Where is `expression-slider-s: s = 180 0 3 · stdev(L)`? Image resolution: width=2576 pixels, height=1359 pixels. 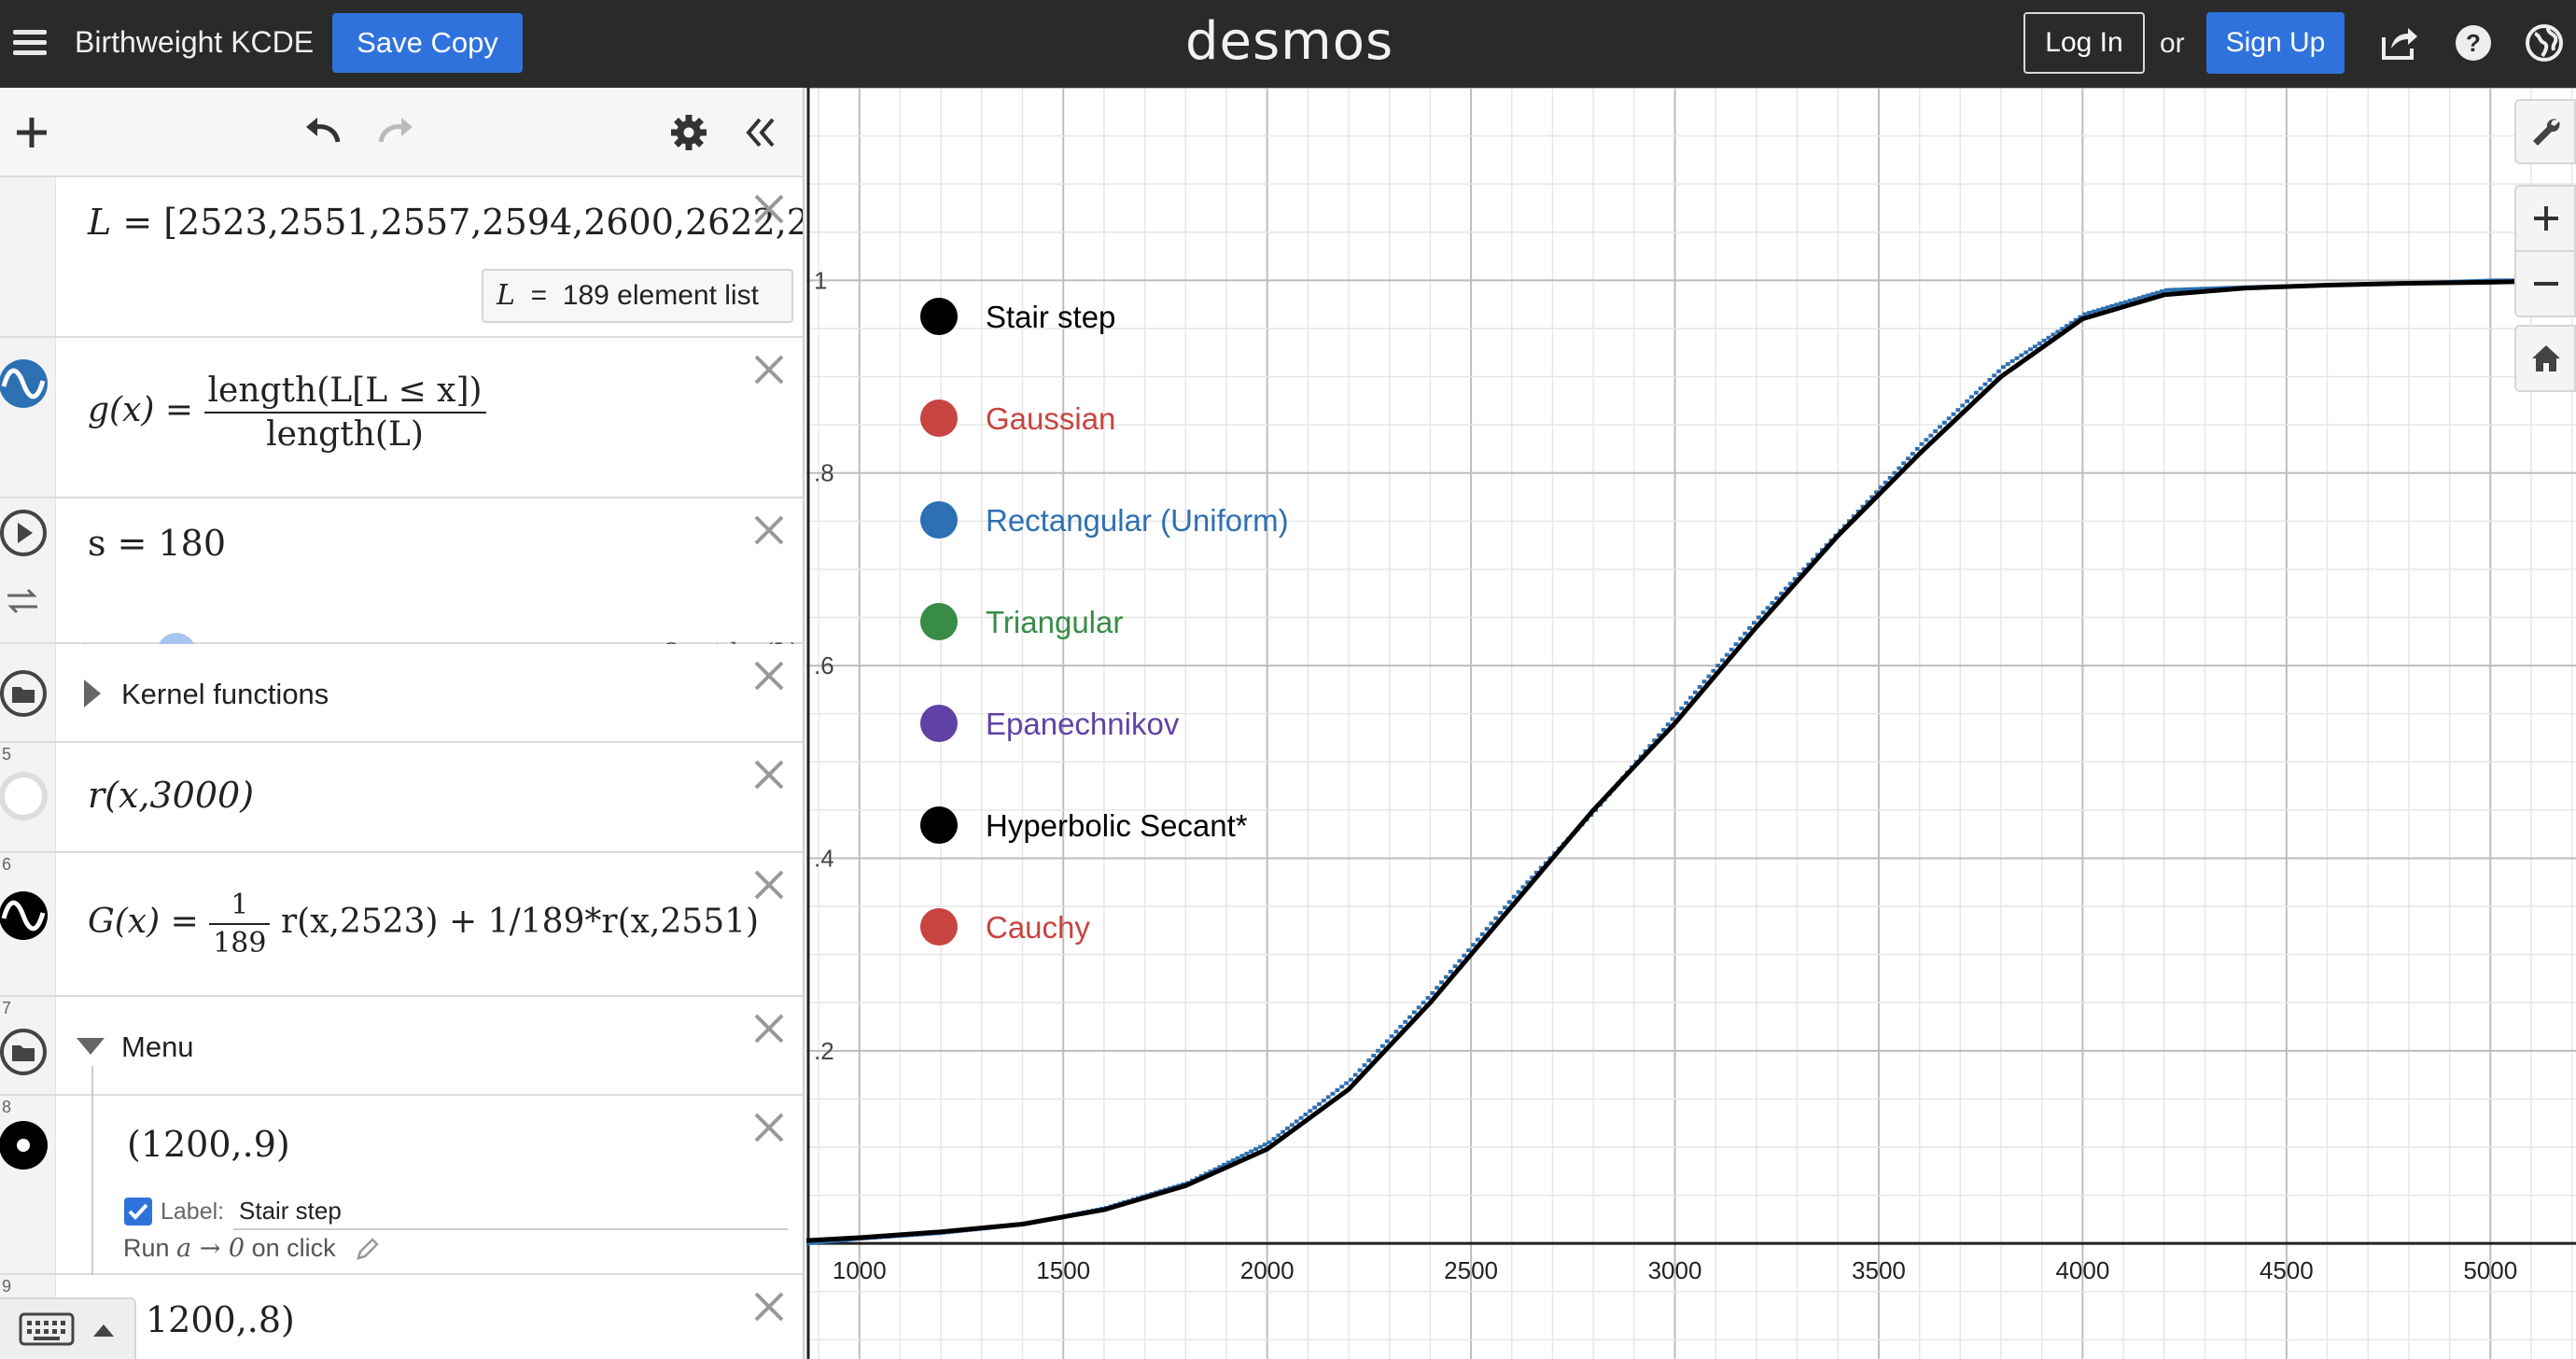 expression-slider-s: s = 180 0 3 · stdev(L) is located at coordinates (401, 585).